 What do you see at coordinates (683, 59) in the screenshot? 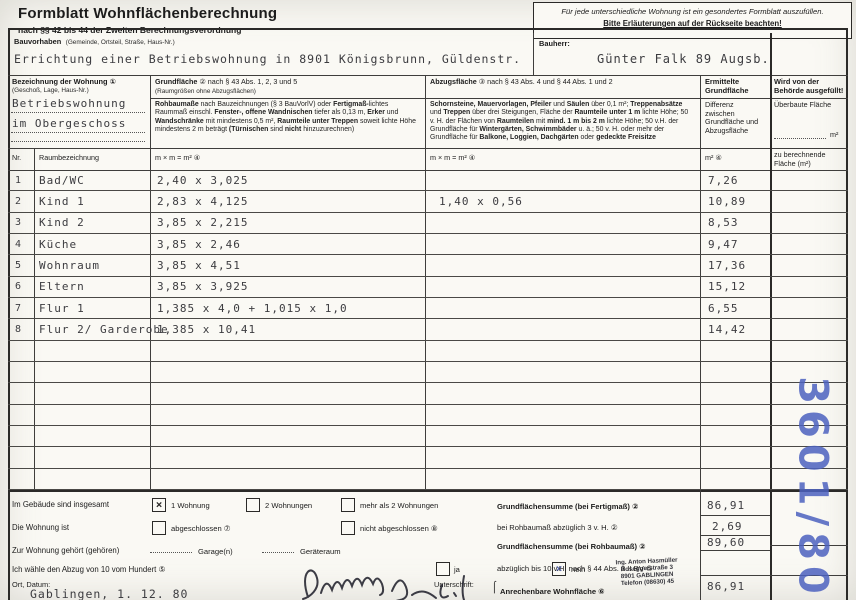
I see `bauherr-value: Günter Falk 89 Augsb.` at bounding box center [683, 59].